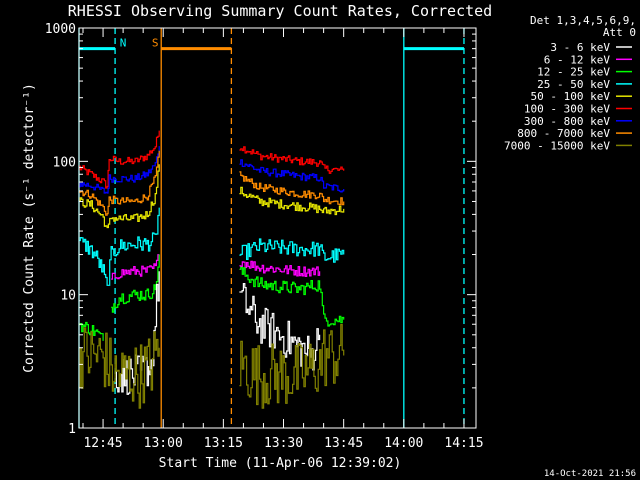 The height and width of the screenshot is (480, 640). I want to click on y-tick-label: 100, so click(64, 162).